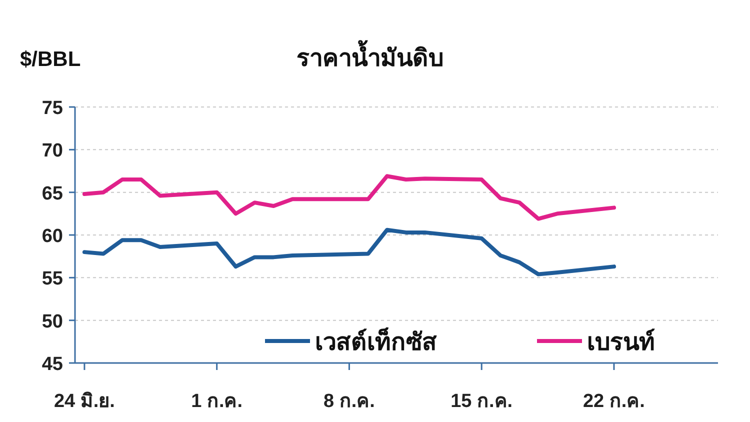 The image size is (750, 422). What do you see at coordinates (53, 193) in the screenshot?
I see `y-tick-label: 65` at bounding box center [53, 193].